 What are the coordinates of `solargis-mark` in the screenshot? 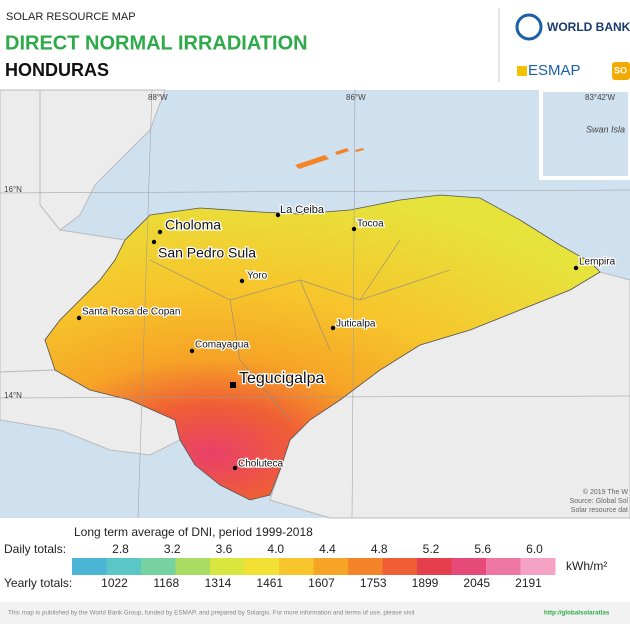 It's located at (621, 71).